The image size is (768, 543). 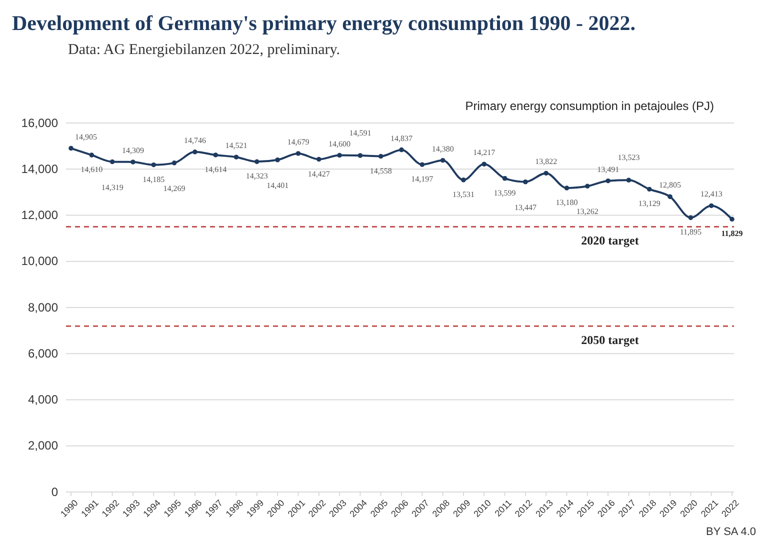 What do you see at coordinates (608, 169) in the screenshot?
I see `data-label: 13,491` at bounding box center [608, 169].